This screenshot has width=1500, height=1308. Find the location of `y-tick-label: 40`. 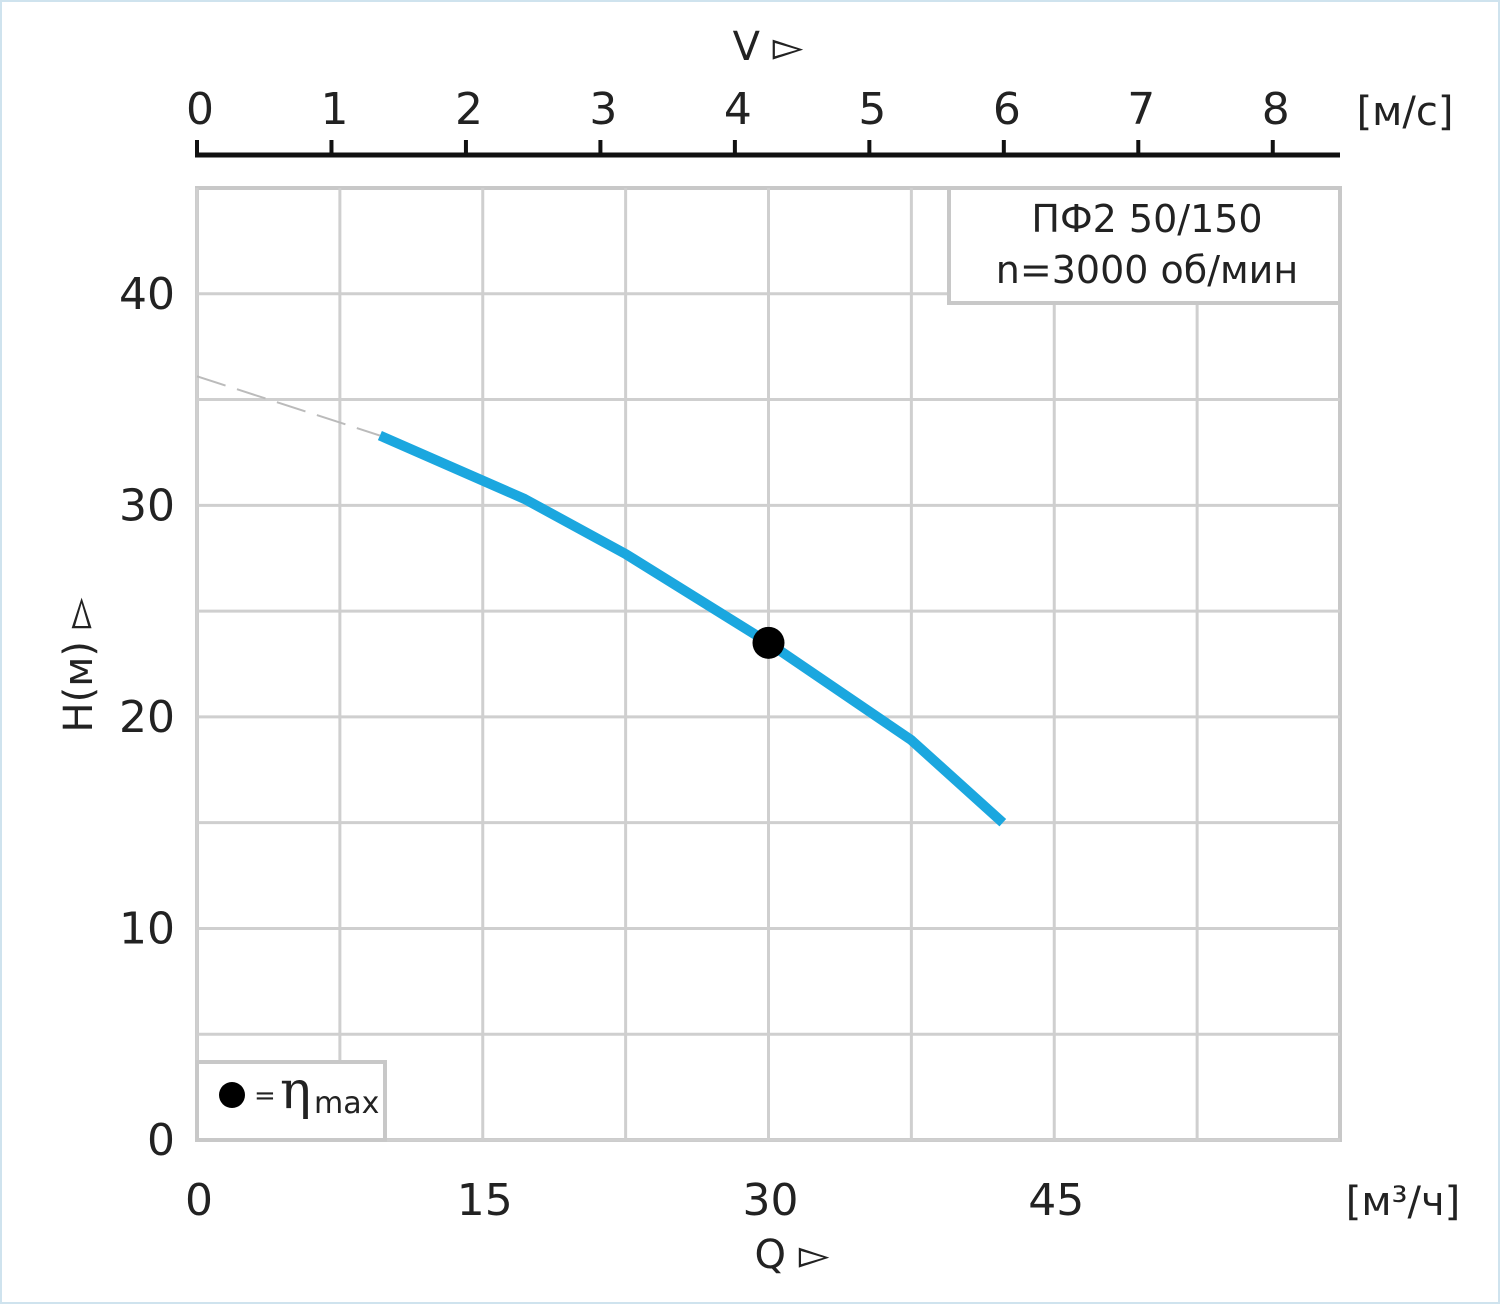

y-tick-label: 40 is located at coordinates (147, 294).